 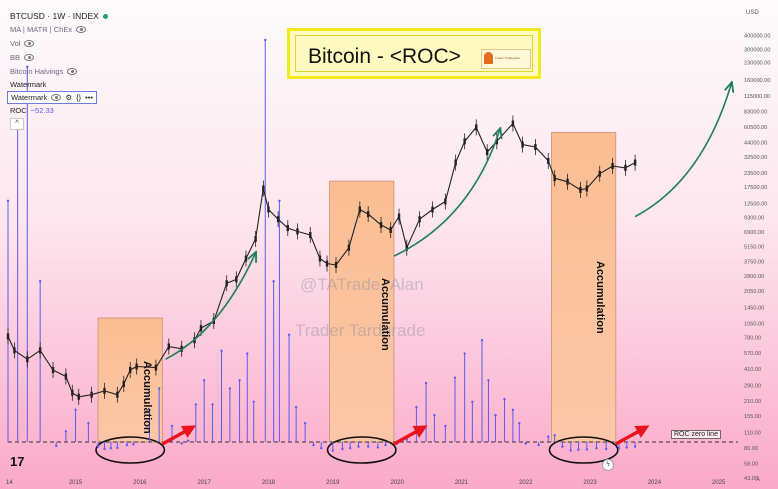 What do you see at coordinates (22, 43) in the screenshot?
I see `indicator-row-vol: Vol` at bounding box center [22, 43].